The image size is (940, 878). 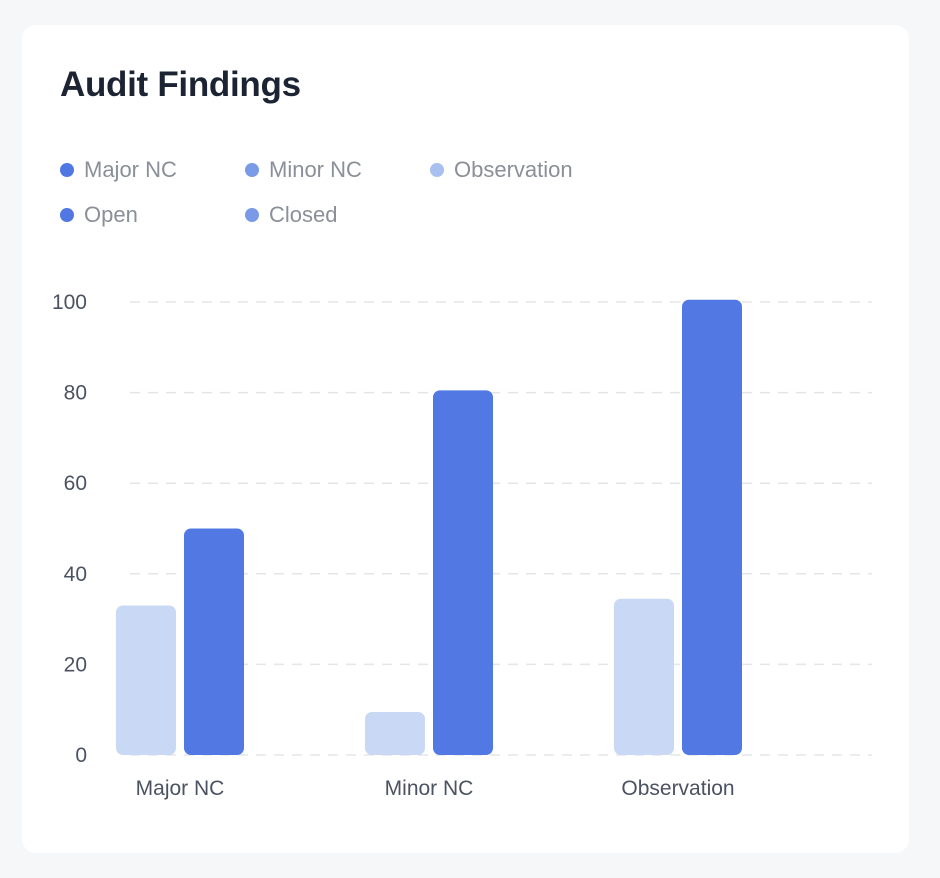 What do you see at coordinates (130, 169) in the screenshot?
I see `legend-label: Major NC` at bounding box center [130, 169].